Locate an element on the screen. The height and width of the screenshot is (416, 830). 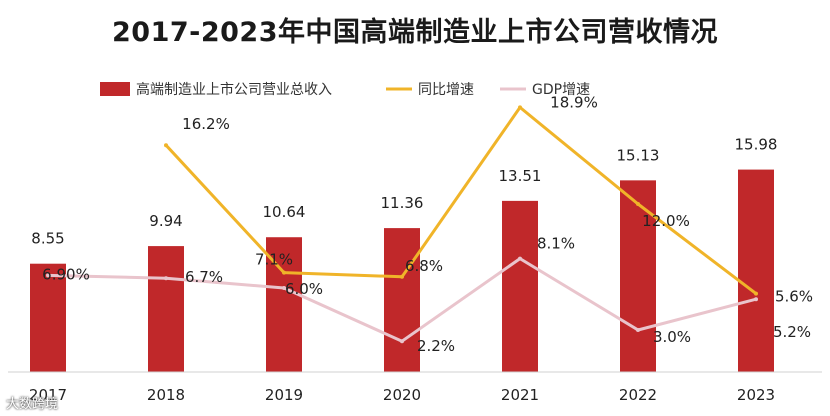
gdp-point-2019 is located at coordinates (284, 288).